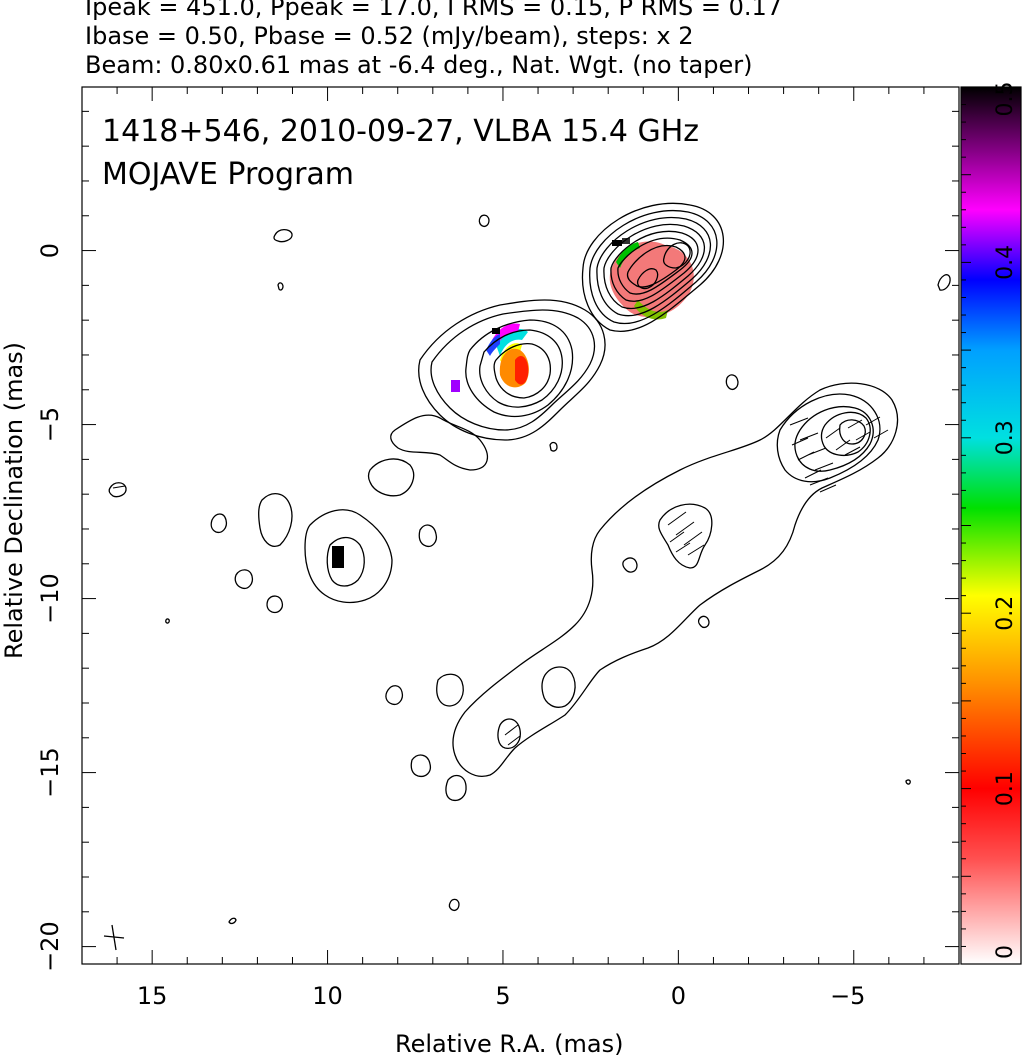 The height and width of the screenshot is (1061, 1022). What do you see at coordinates (50, 424) in the screenshot?
I see `y-tick-label: −5` at bounding box center [50, 424].